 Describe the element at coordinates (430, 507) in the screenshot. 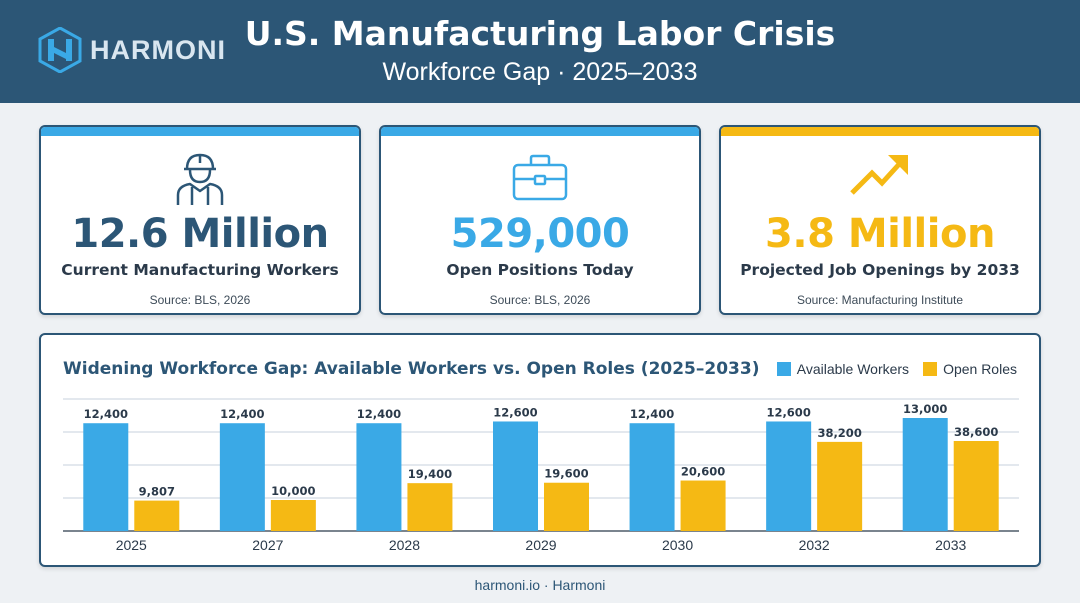

I see `bar-open-roles-2028` at that location.